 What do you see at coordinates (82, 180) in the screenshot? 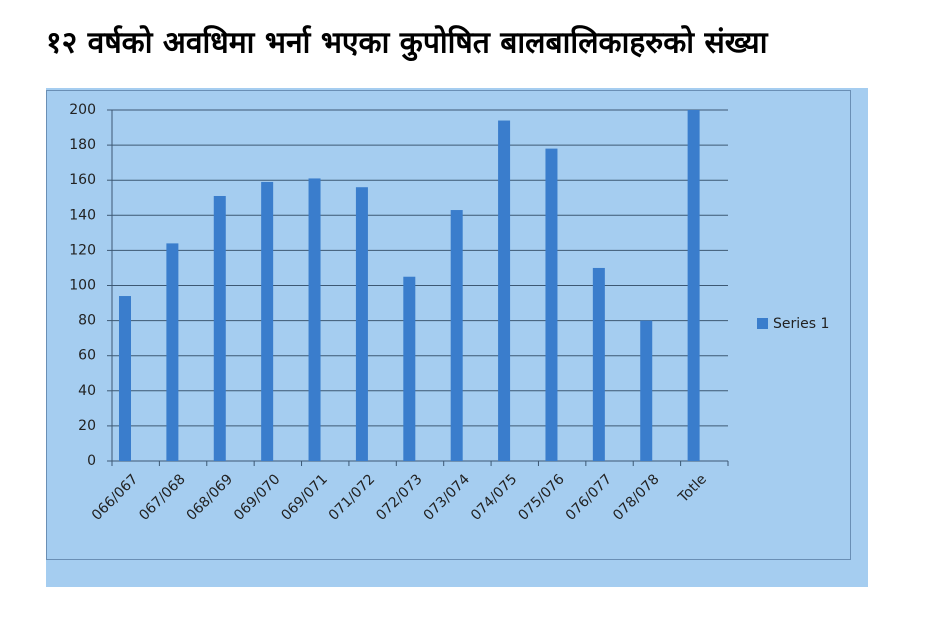
I see `y-tick-label: 160` at bounding box center [82, 180].